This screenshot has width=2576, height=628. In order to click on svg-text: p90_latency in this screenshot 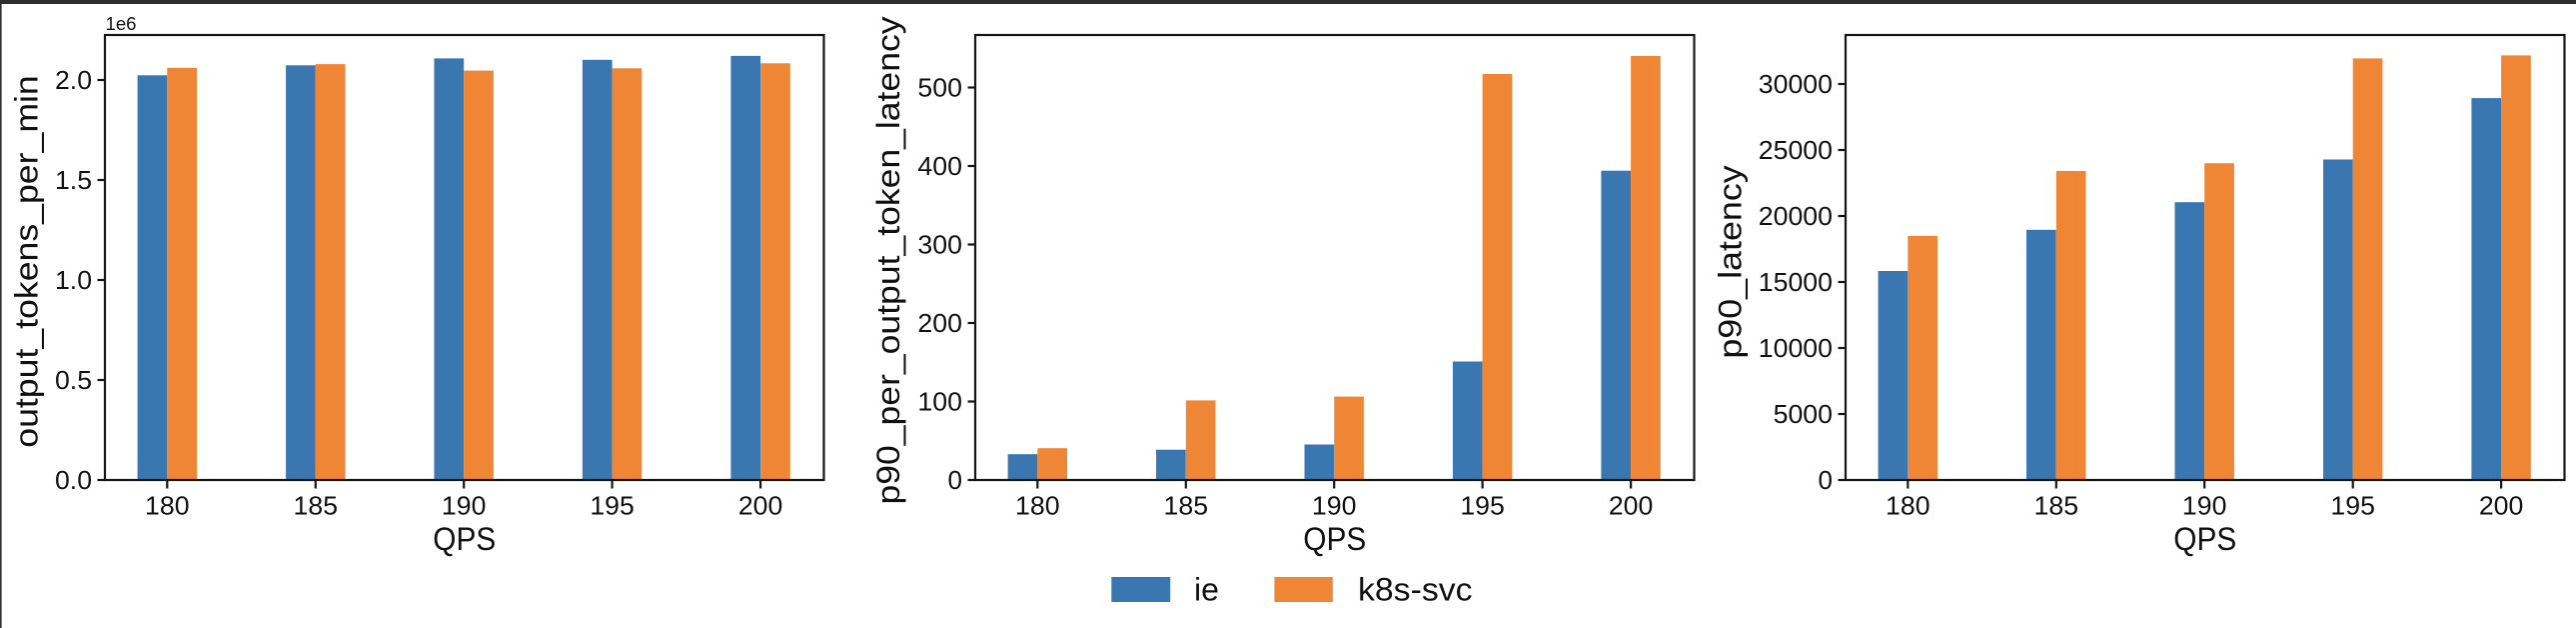, I will do `click(1731, 261)`.